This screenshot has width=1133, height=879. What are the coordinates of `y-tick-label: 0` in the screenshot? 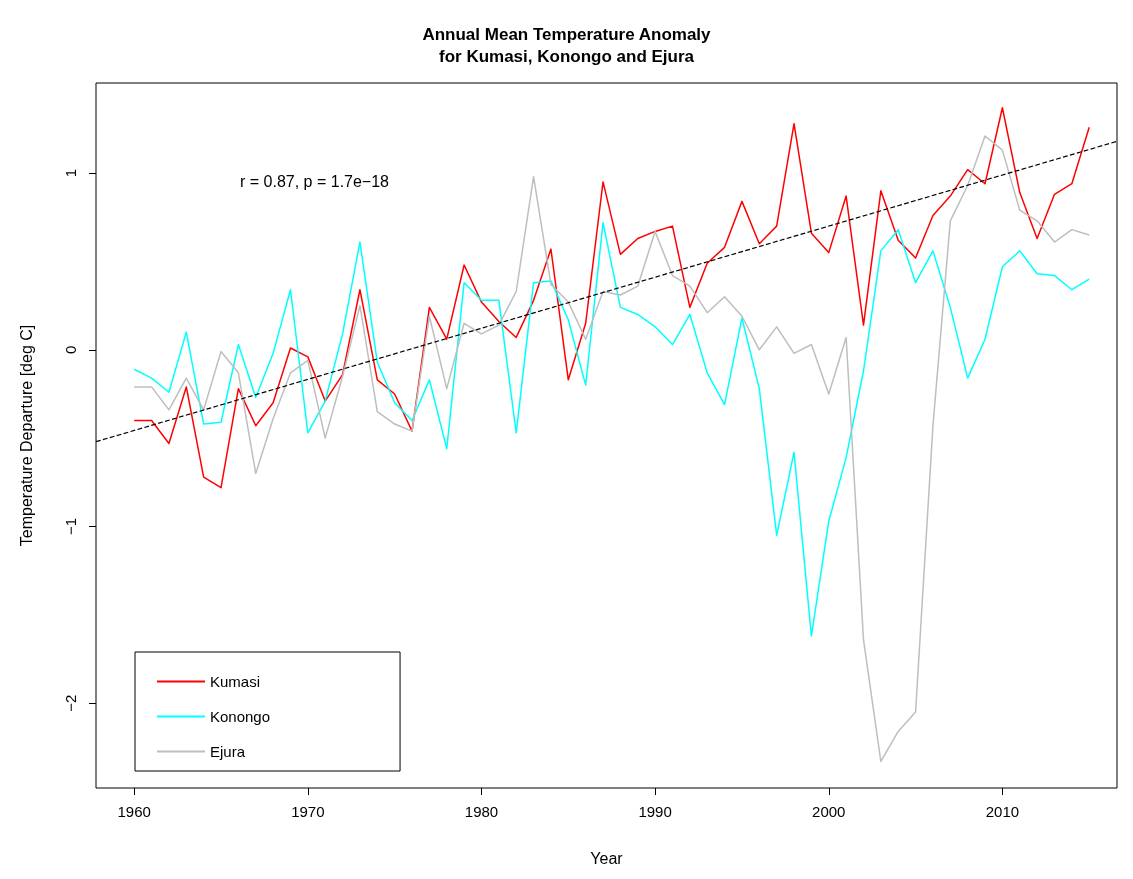 It's located at (70, 349).